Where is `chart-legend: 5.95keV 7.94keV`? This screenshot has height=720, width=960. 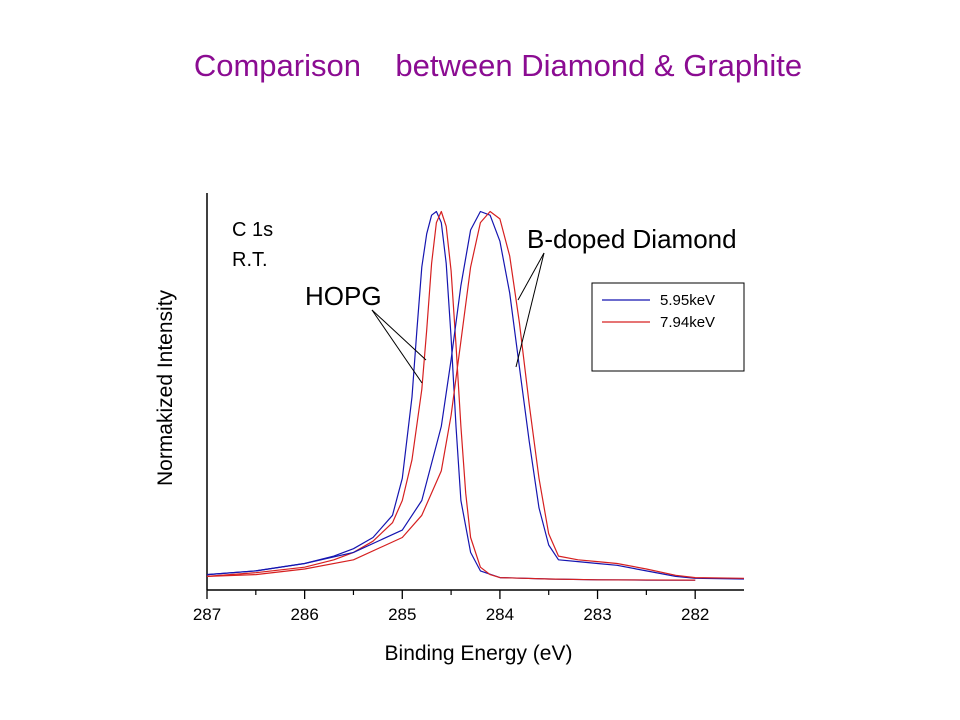 chart-legend: 5.95keV 7.94keV is located at coordinates (668, 327).